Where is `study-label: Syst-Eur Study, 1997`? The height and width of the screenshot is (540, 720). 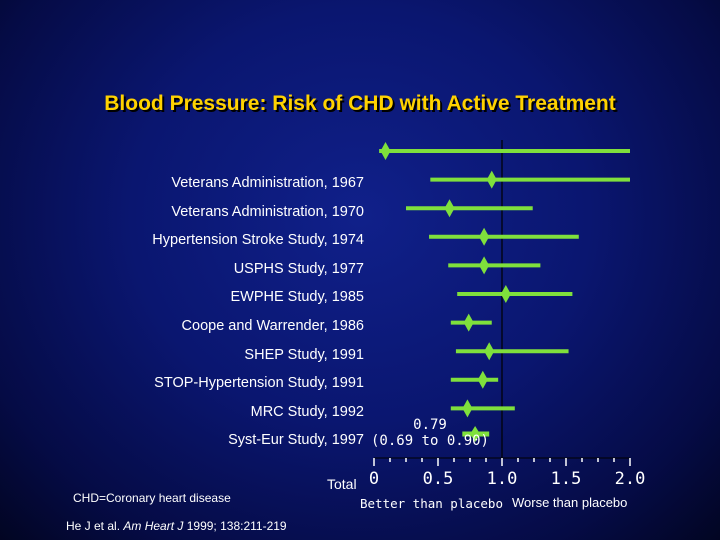 study-label: Syst-Eur Study, 1997 is located at coordinates (296, 440).